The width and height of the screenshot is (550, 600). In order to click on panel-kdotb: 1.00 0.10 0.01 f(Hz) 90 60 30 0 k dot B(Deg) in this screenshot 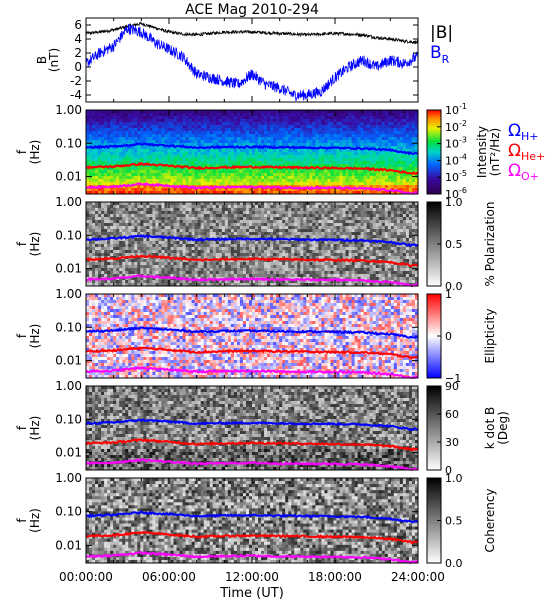, I will do `click(262, 428)`.